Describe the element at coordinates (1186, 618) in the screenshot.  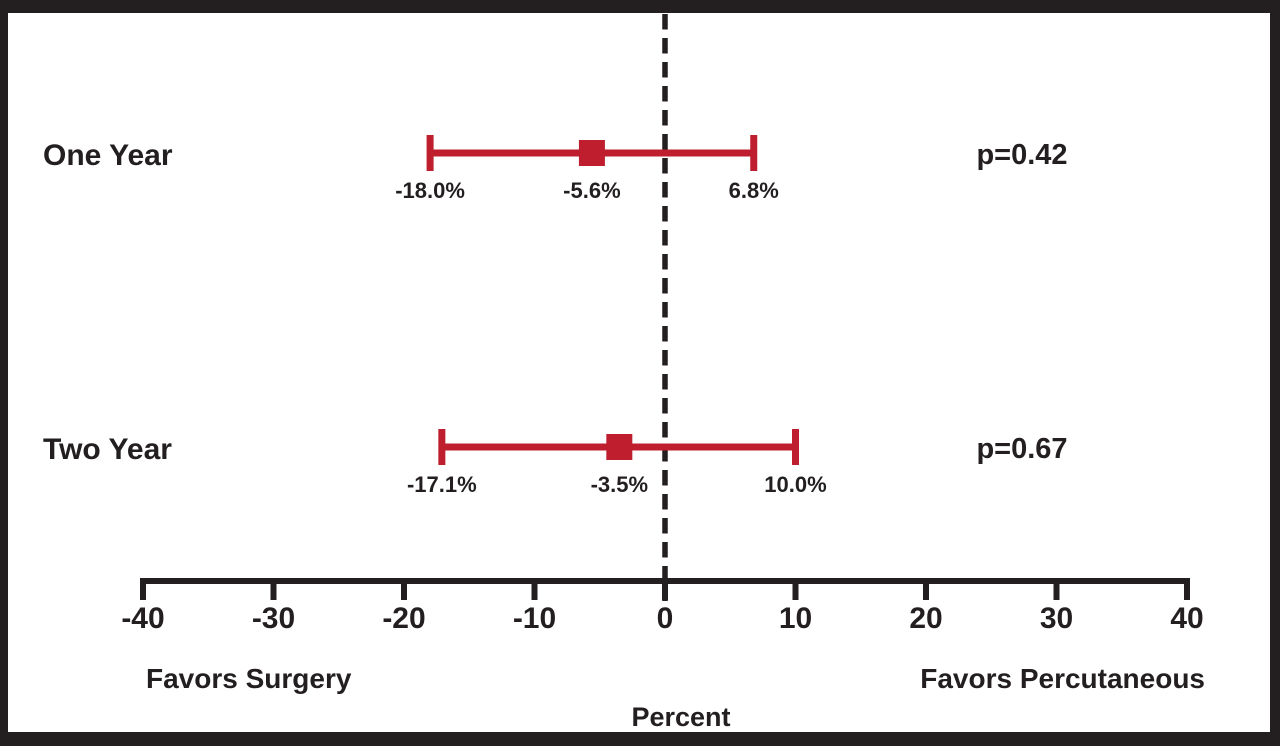
I see `x-axis-tick-label: 40` at that location.